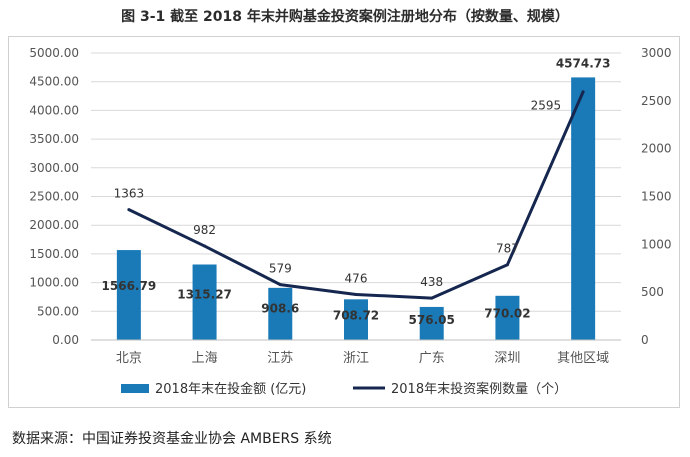  Describe the element at coordinates (54, 110) in the screenshot. I see `left-tick-label: 4000.00` at that location.